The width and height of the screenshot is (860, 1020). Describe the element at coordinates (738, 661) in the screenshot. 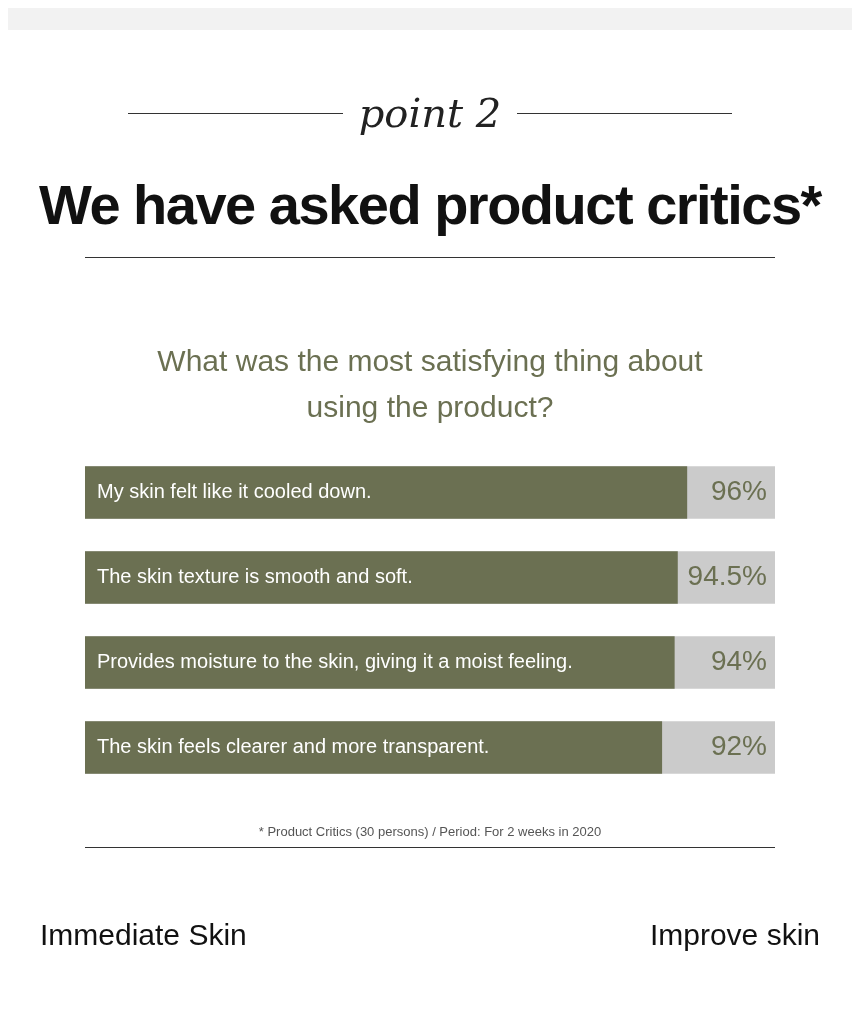

I see `data-label: 94%` at that location.